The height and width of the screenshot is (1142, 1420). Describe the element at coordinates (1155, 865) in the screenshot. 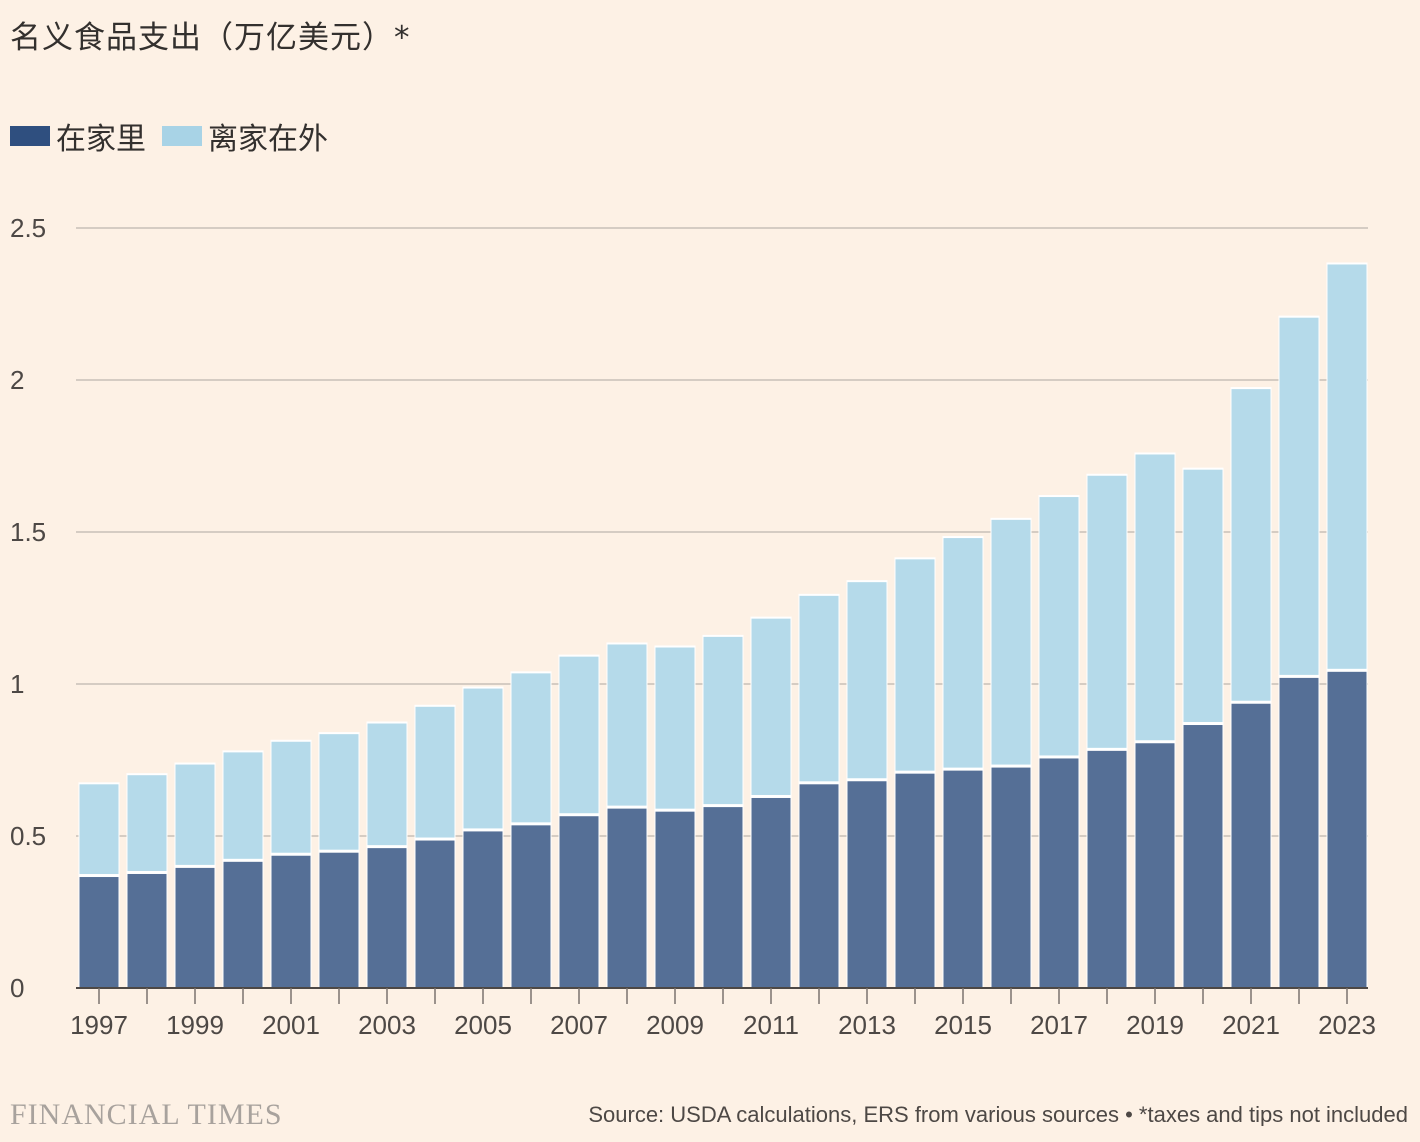

I see `bar-home-2019` at that location.